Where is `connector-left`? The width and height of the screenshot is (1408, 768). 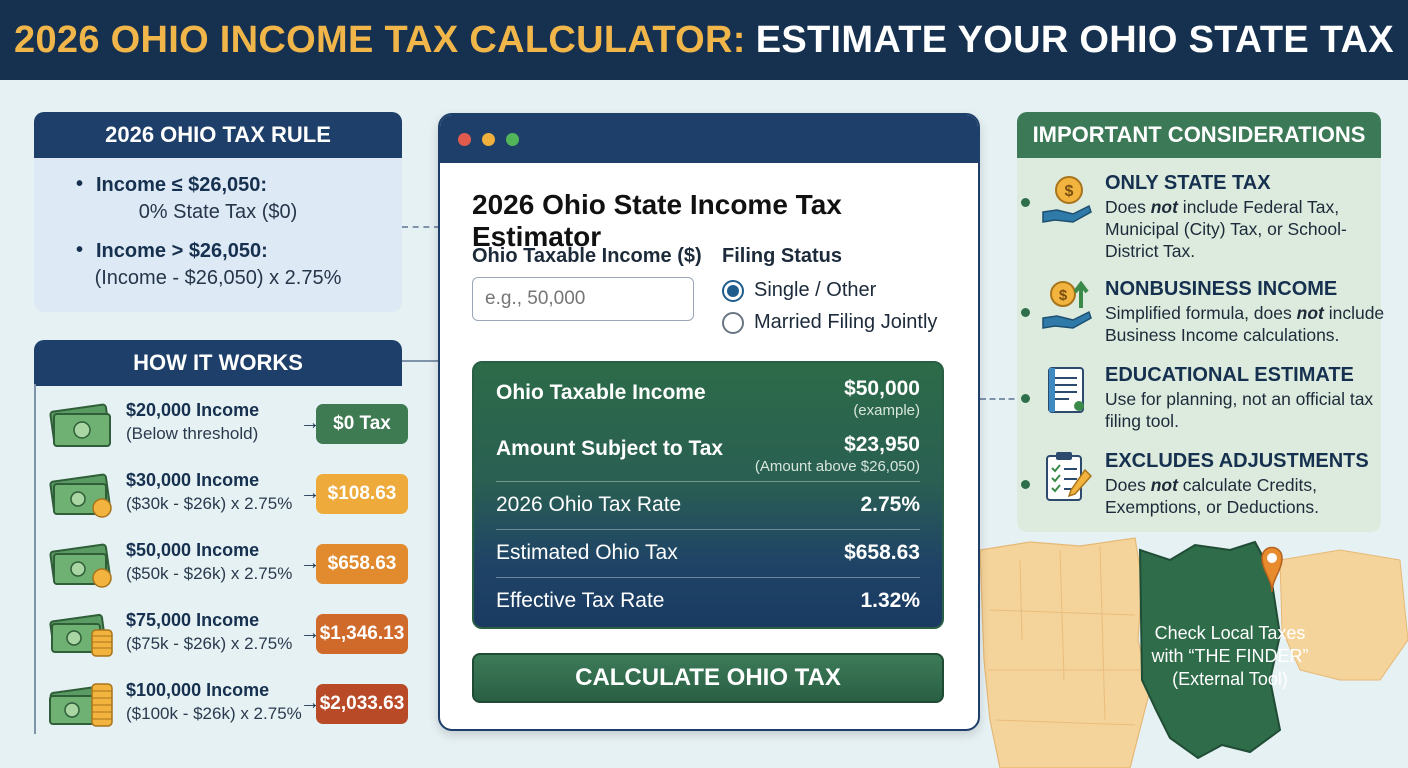
connector-left is located at coordinates (421, 227).